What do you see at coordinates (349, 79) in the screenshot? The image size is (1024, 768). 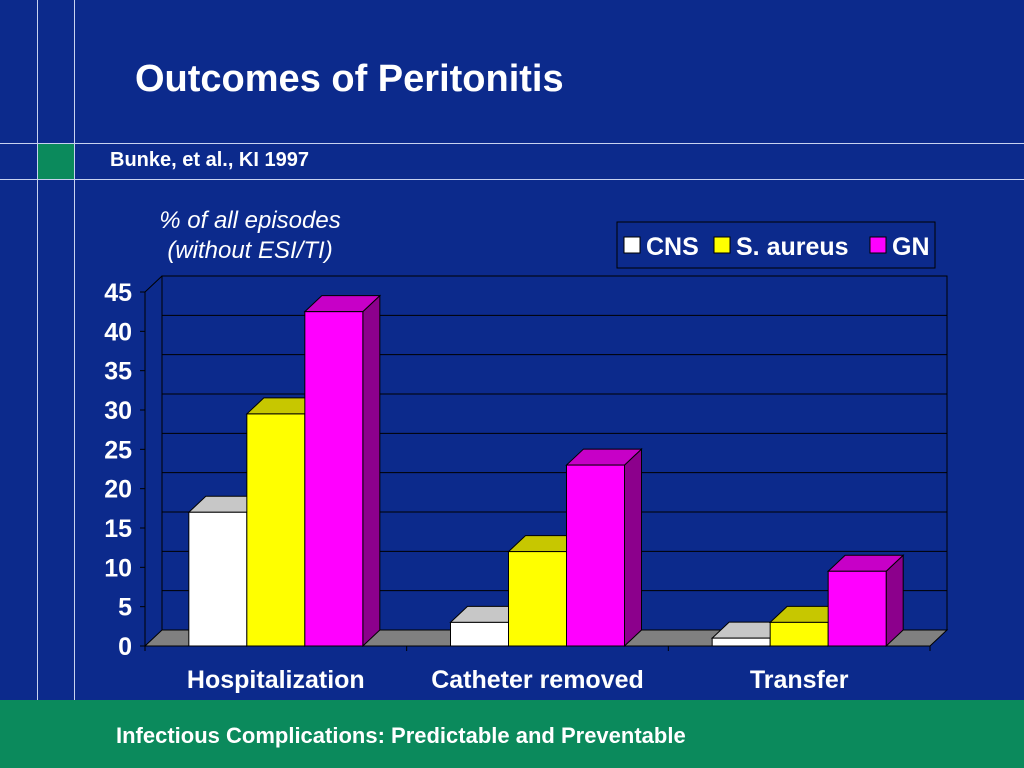 I see `slide-title: Outcomes of Peritonitis` at bounding box center [349, 79].